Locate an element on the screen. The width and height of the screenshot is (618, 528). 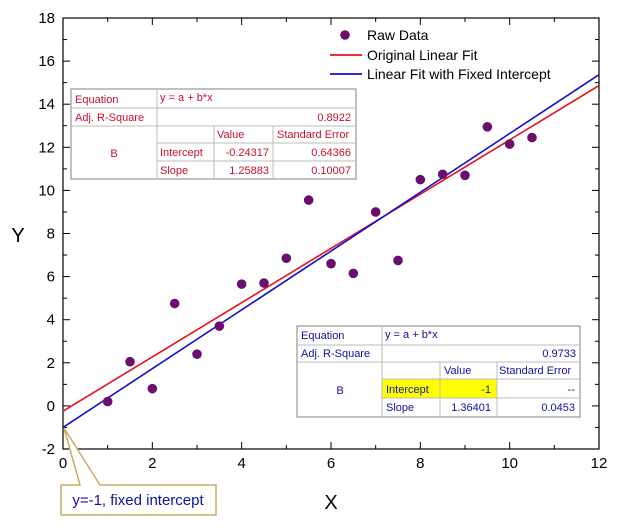
table-original-group-label: B is located at coordinates (113, 154).